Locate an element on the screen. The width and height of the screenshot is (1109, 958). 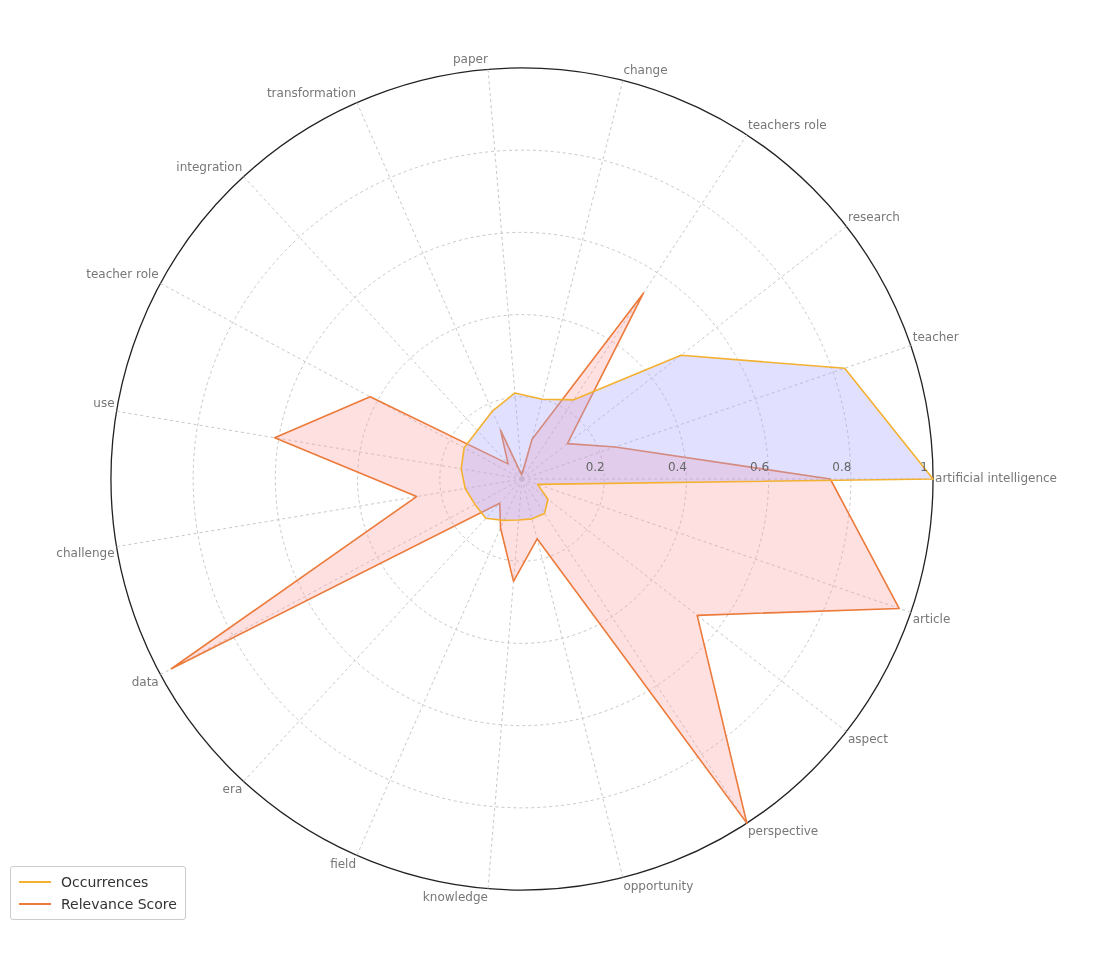
spoke-label: paper is located at coordinates (470, 59).